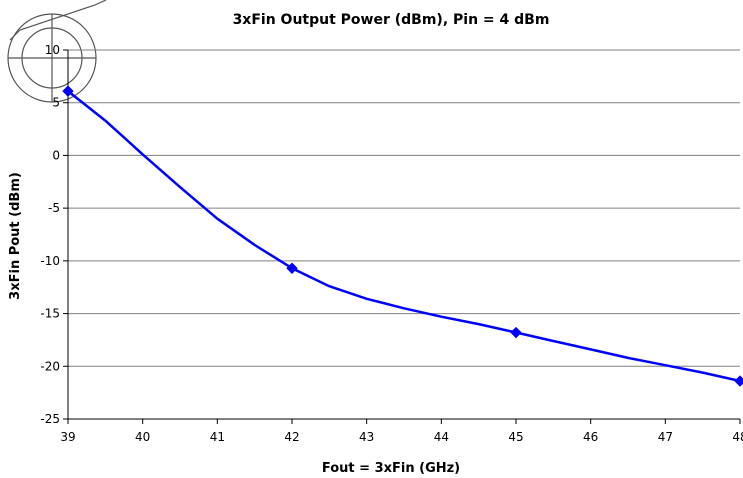  What do you see at coordinates (52, 50) in the screenshot?
I see `y-tick-label: 10` at bounding box center [52, 50].